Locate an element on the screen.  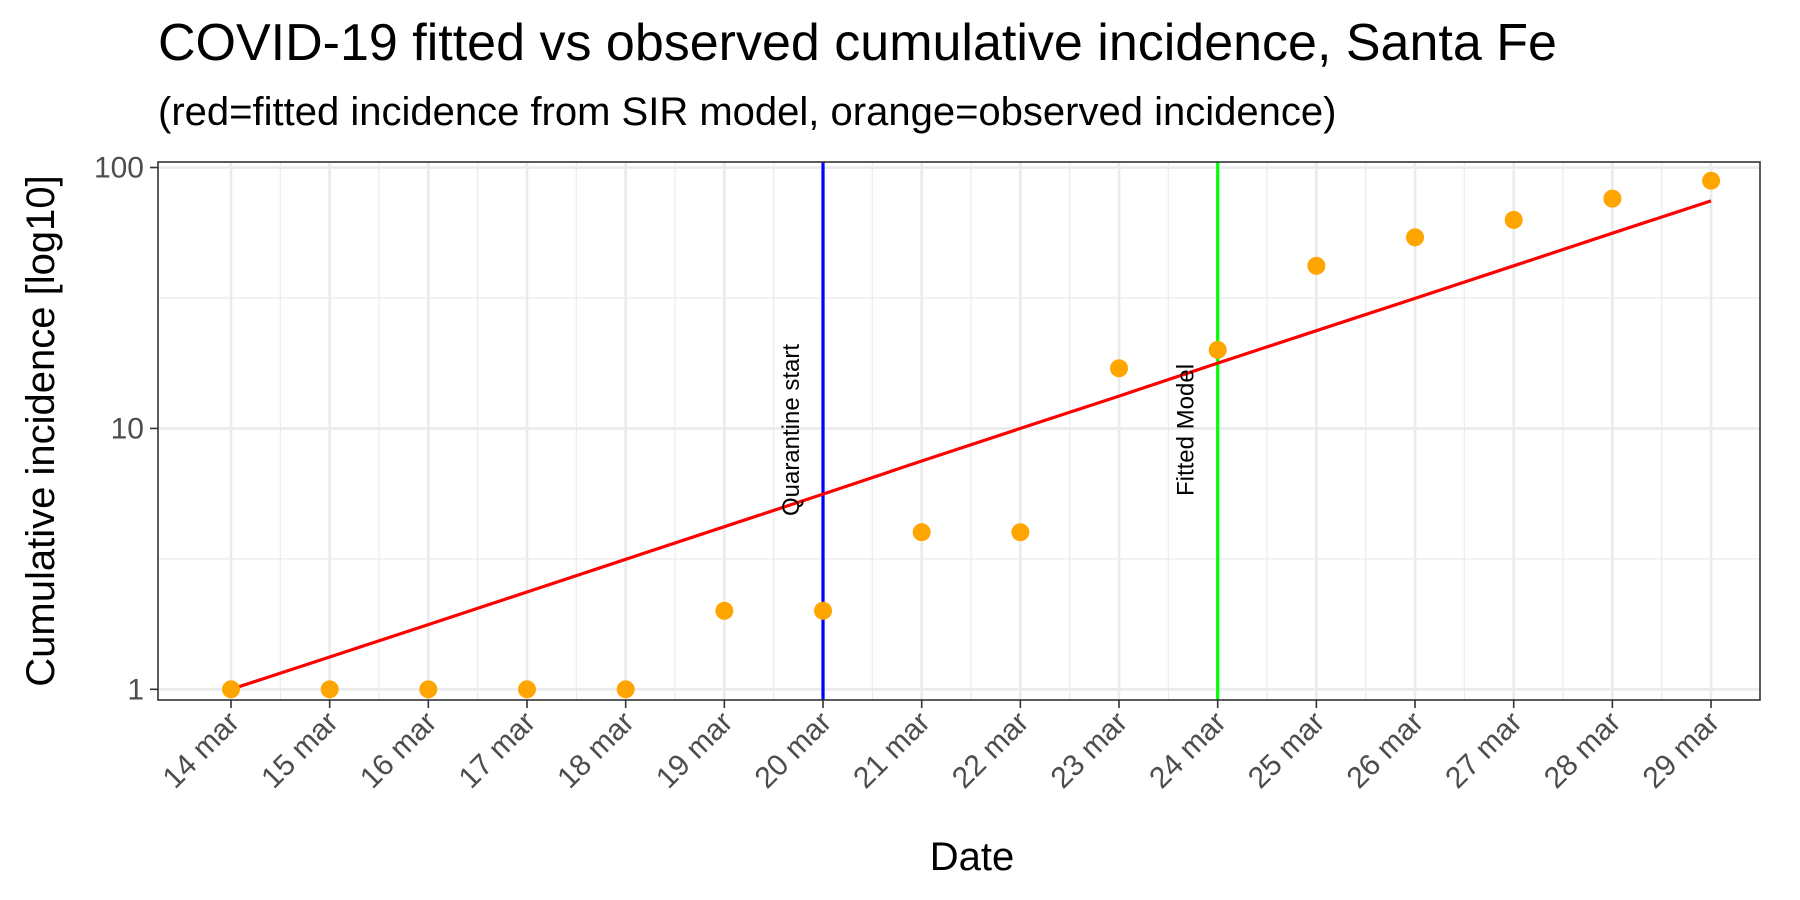
annotations: Quarantine start Fitted Model is located at coordinates (989, 430).